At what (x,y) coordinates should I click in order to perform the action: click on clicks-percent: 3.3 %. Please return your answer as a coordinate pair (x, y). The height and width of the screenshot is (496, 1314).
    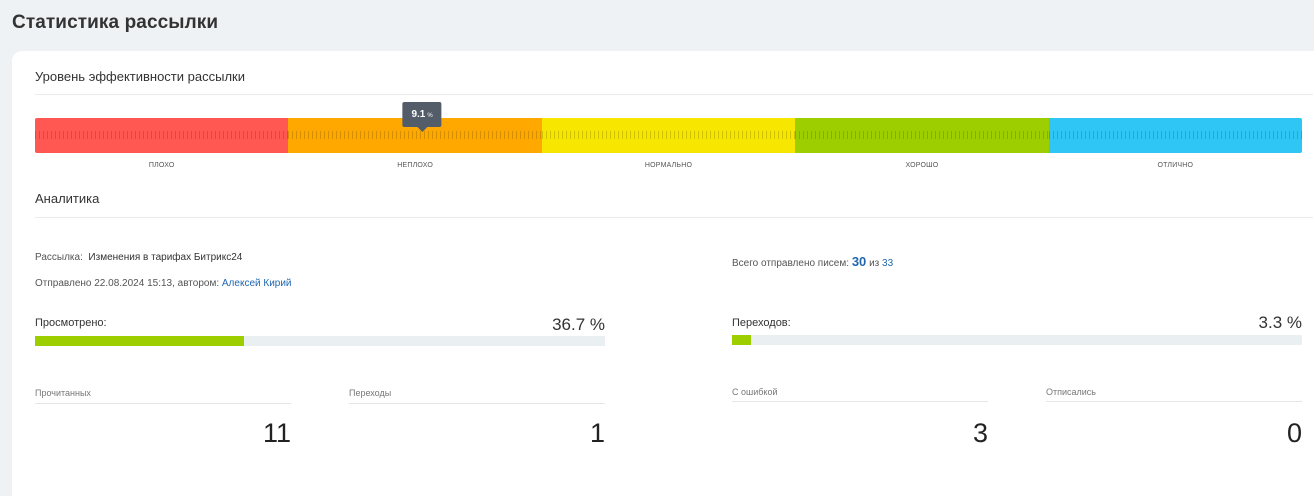
    Looking at the image, I should click on (1280, 322).